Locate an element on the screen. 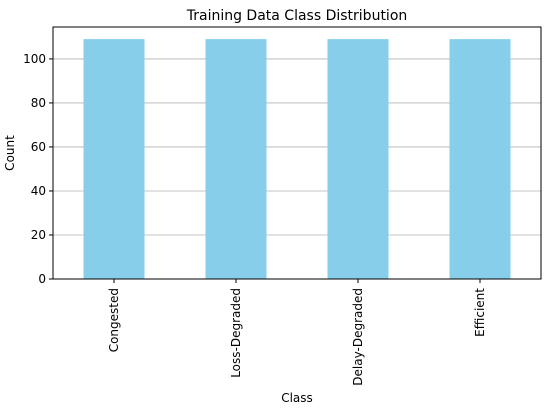 This screenshot has height=408, width=550. y-axis-label: Count is located at coordinates (10, 153).